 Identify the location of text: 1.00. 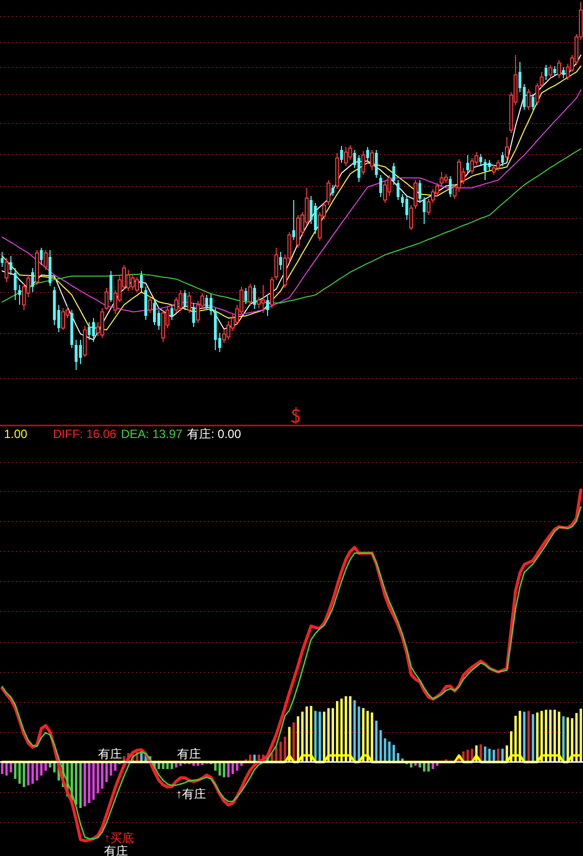
(16, 434).